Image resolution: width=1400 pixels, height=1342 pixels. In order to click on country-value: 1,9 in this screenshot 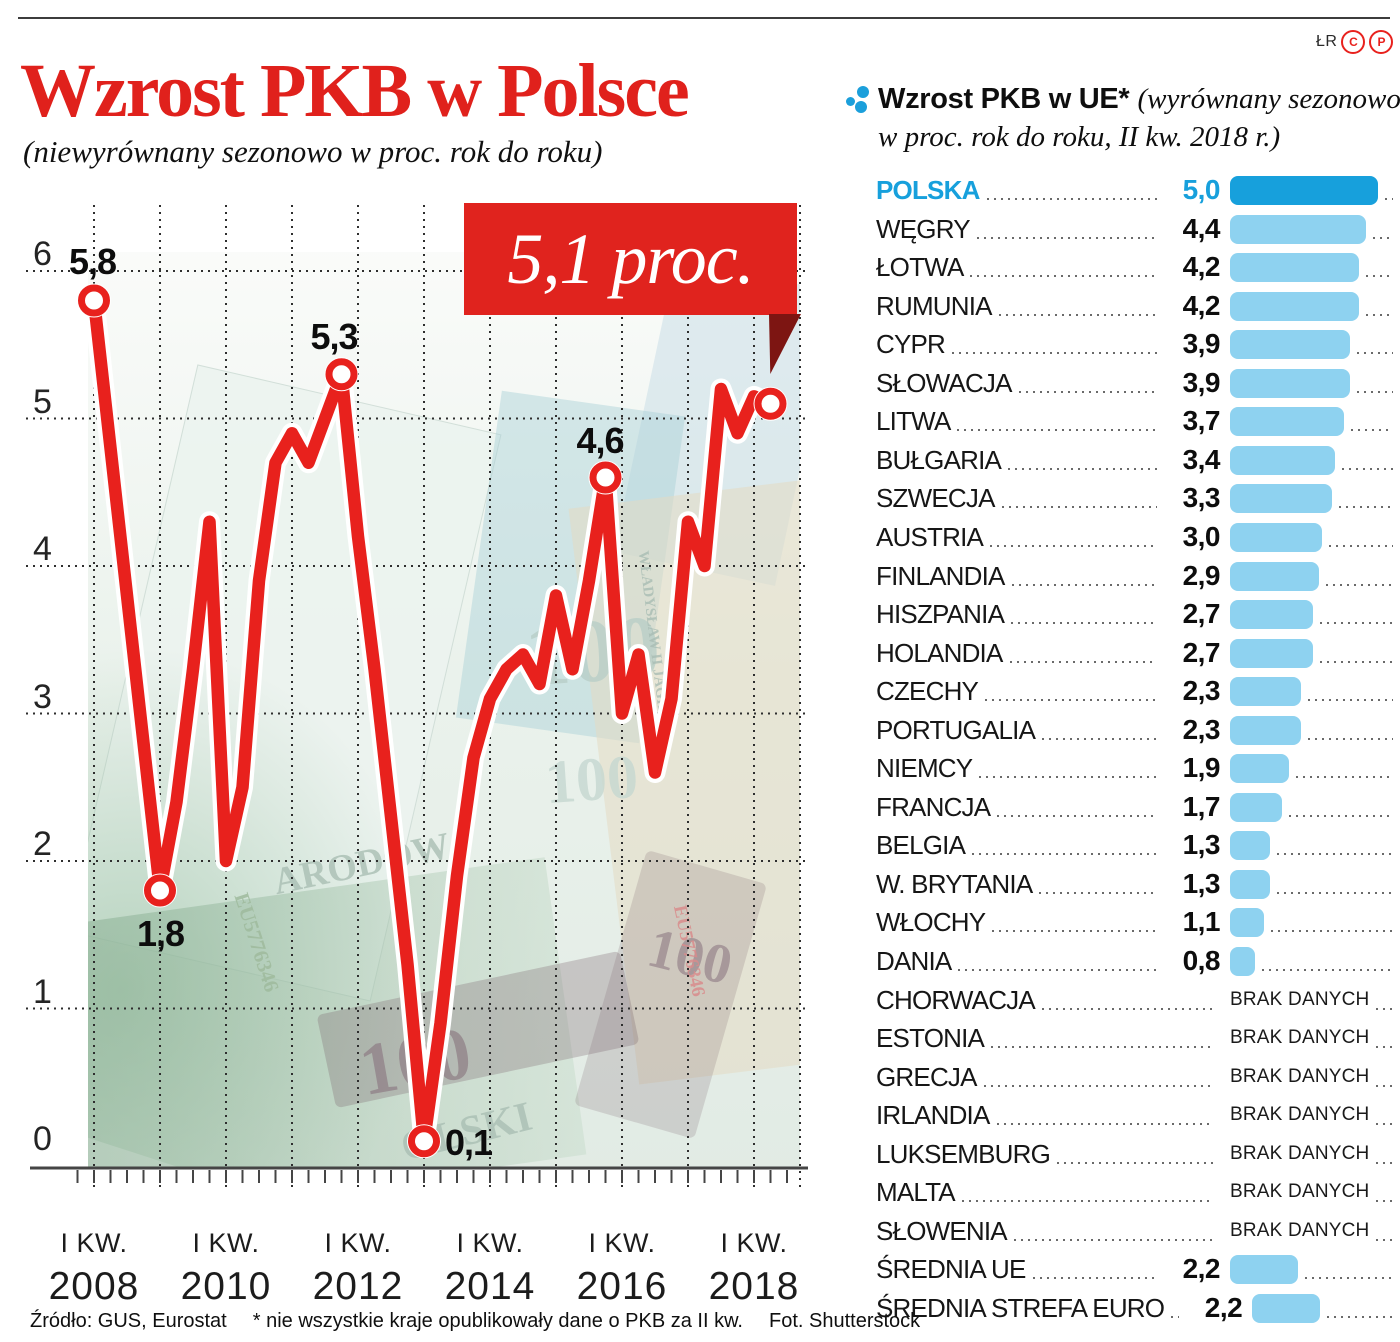, I will do `click(1201, 767)`.